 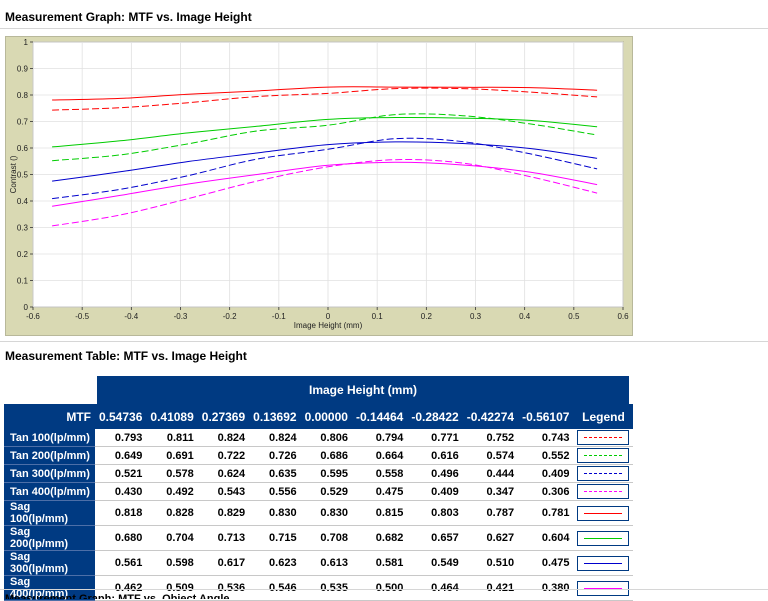 What do you see at coordinates (328, 316) in the screenshot?
I see `x-tick-label: 0` at bounding box center [328, 316].